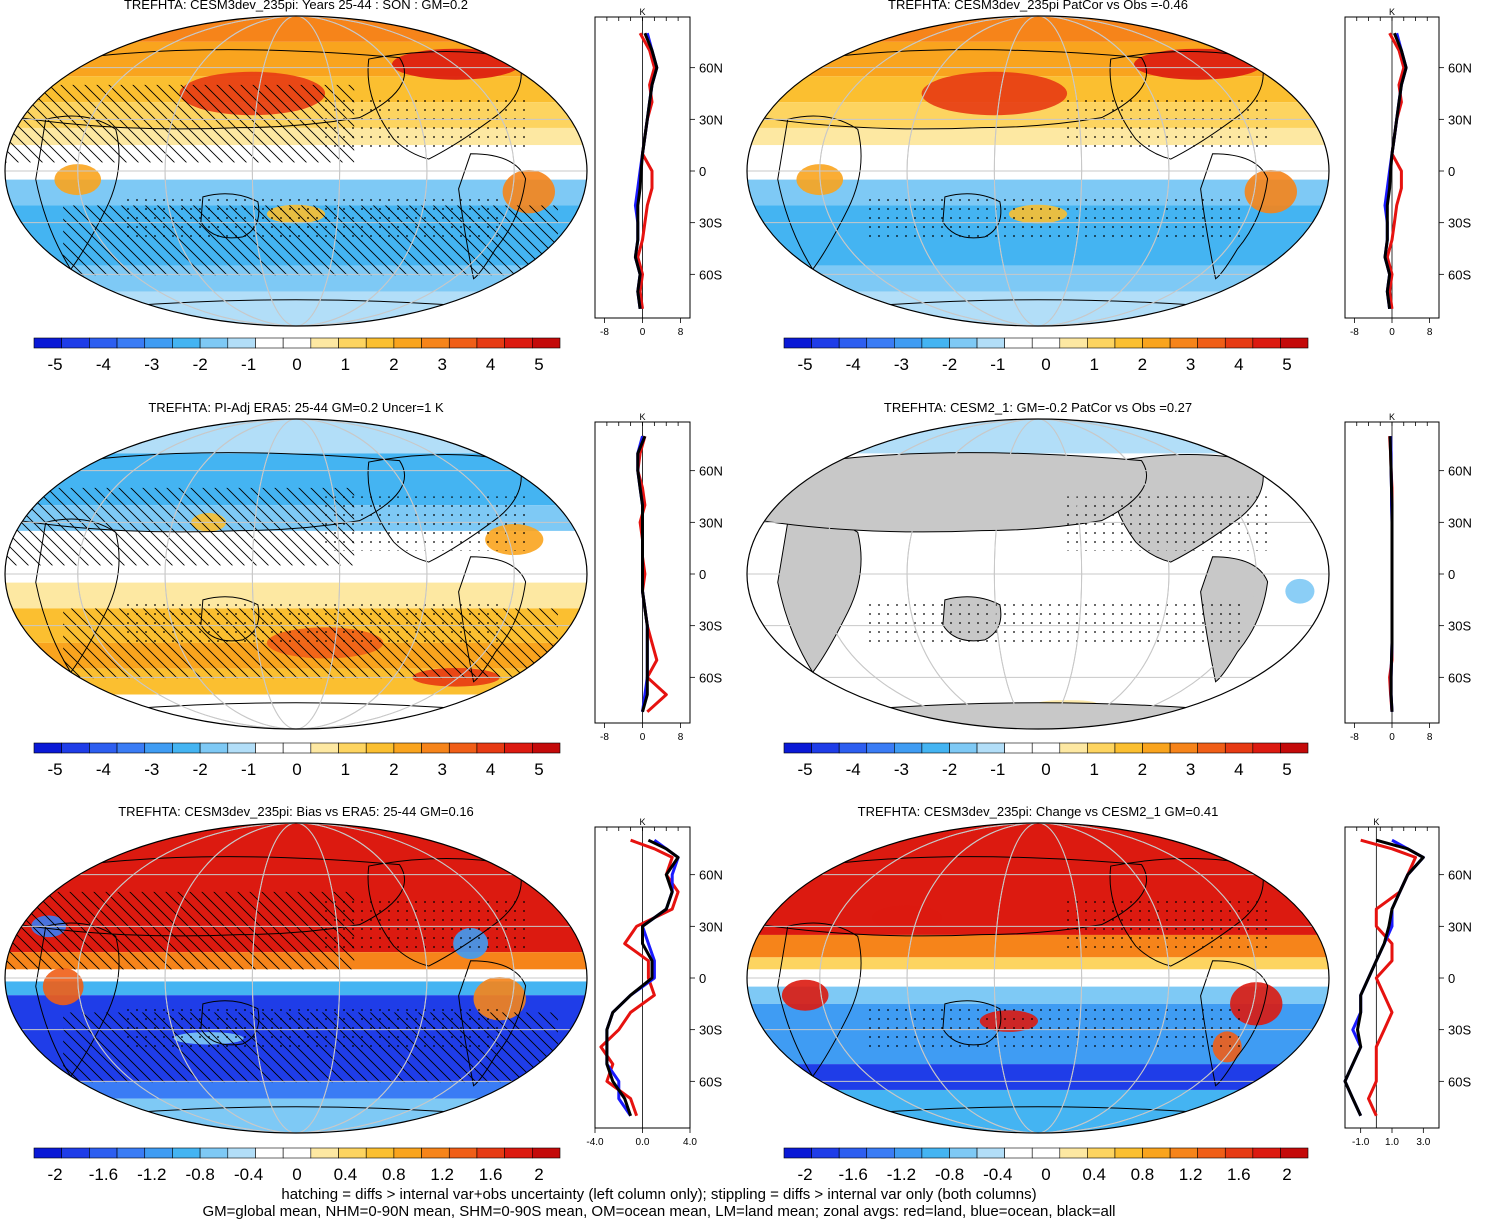  I want to click on colorbar: -2 -1.6 -1.2 -0.8 -0.4 0 0.4 0.8 1.2 1.6 2, so click(1046, 1165).